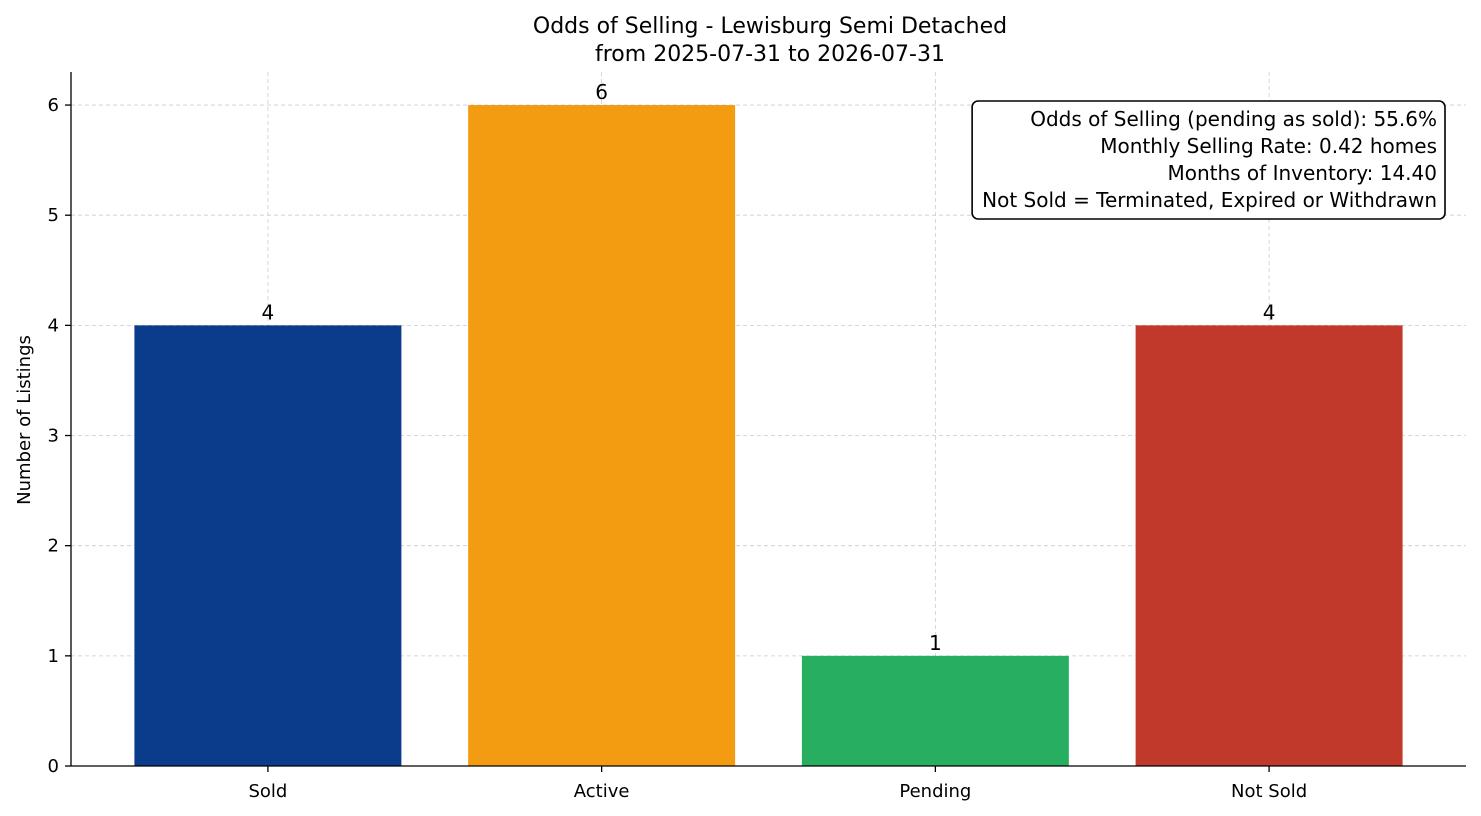  What do you see at coordinates (267, 791) in the screenshot?
I see `x-tick-label: Sold` at bounding box center [267, 791].